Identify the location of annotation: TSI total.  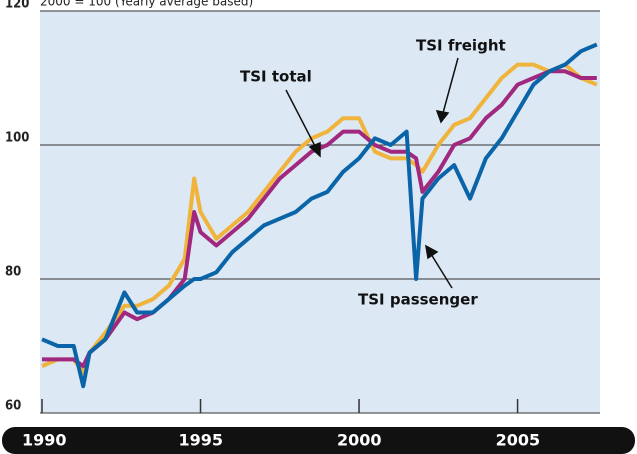
(276, 77).